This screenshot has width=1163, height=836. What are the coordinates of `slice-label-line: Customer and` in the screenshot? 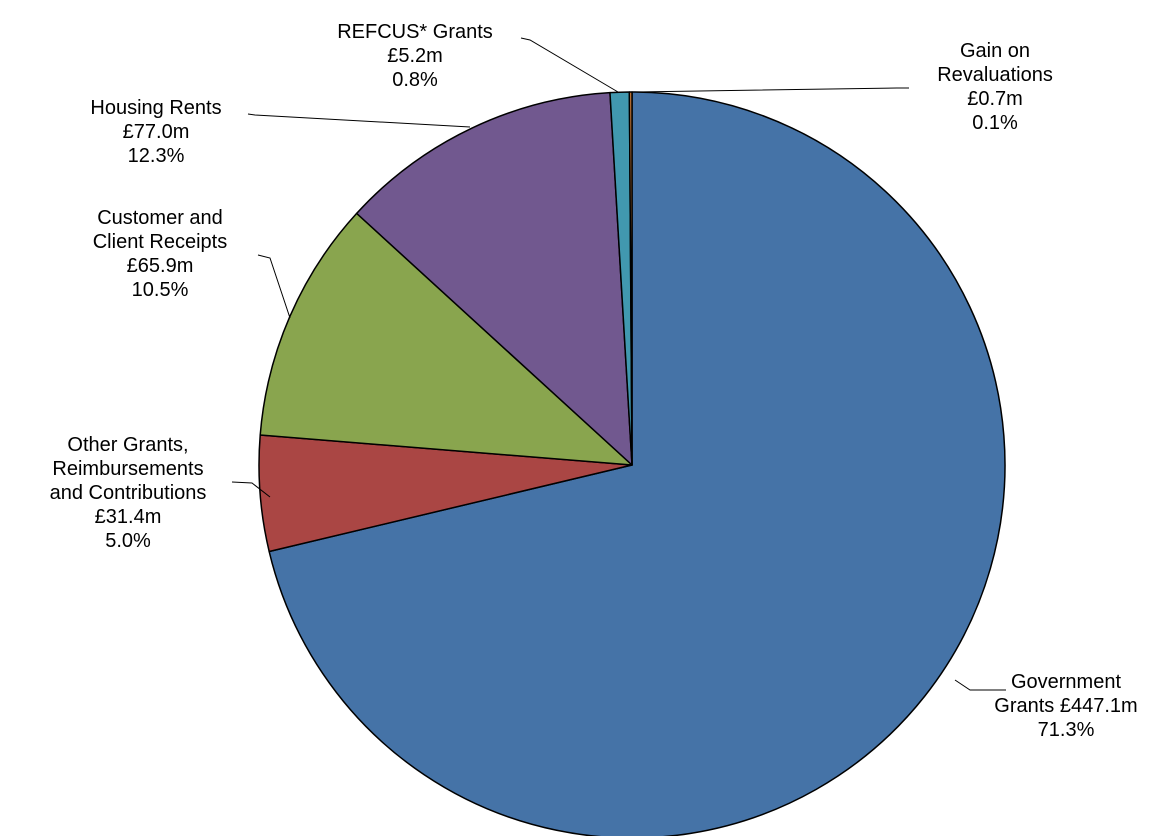 It's located at (160, 218).